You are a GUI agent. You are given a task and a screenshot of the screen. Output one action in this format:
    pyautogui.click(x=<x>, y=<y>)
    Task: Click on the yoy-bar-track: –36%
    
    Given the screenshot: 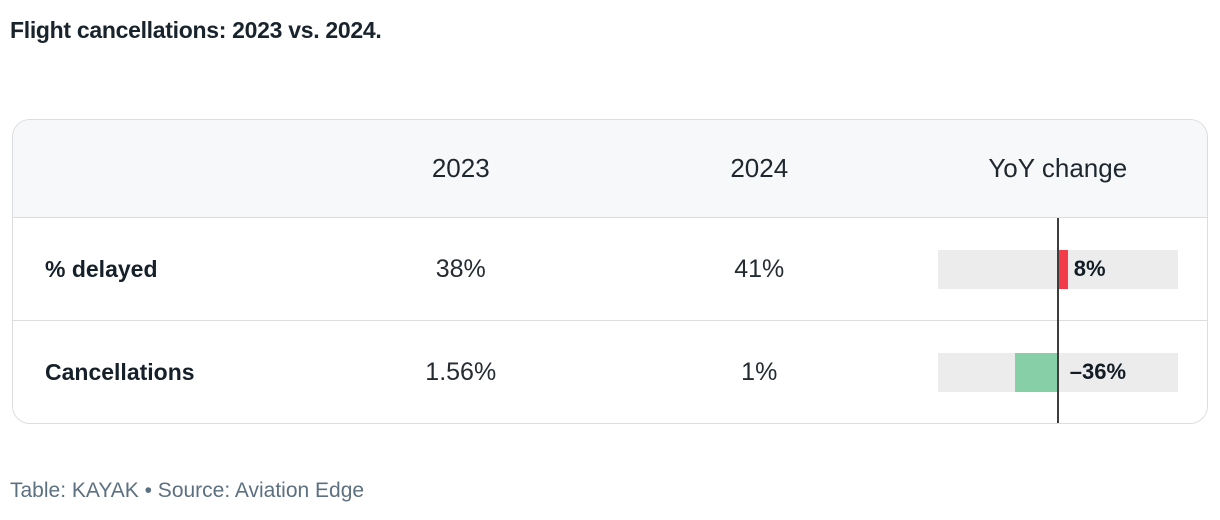 What is the action you would take?
    pyautogui.click(x=1057, y=372)
    